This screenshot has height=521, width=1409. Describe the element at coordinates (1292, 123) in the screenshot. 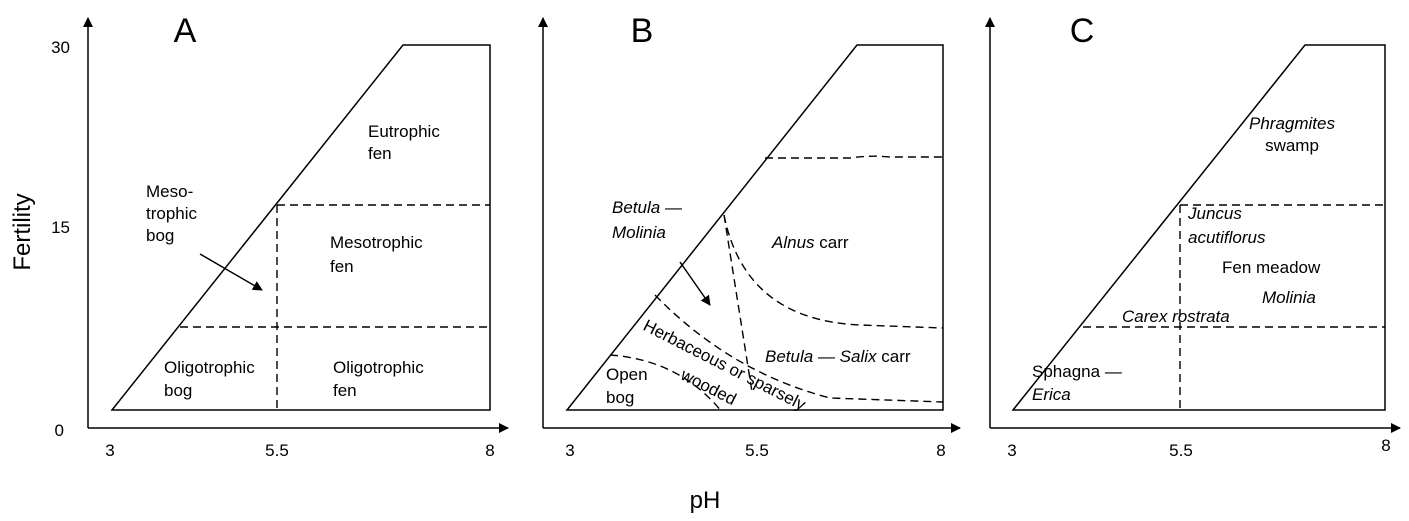

I see `region-text: Phragmites` at that location.